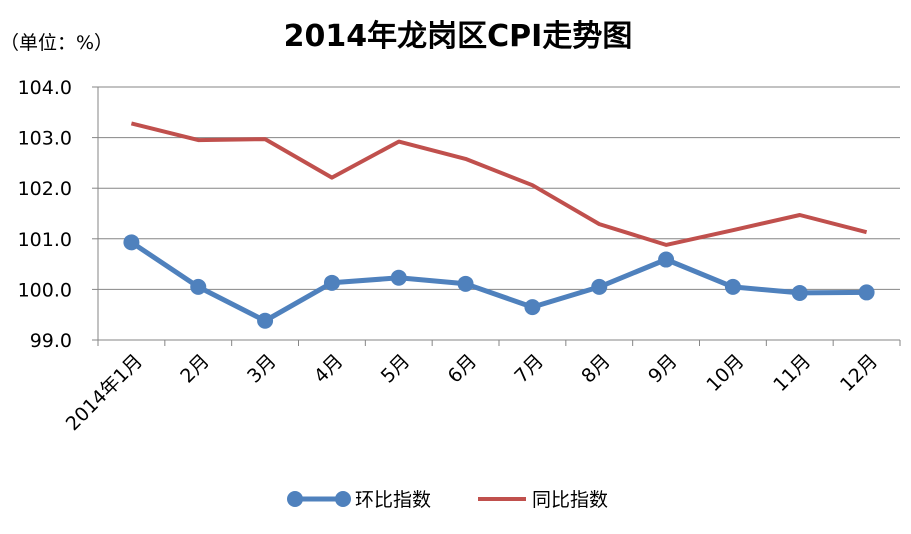 The image size is (911, 534). I want to click on unit-label: （单位：%）, so click(56, 43).